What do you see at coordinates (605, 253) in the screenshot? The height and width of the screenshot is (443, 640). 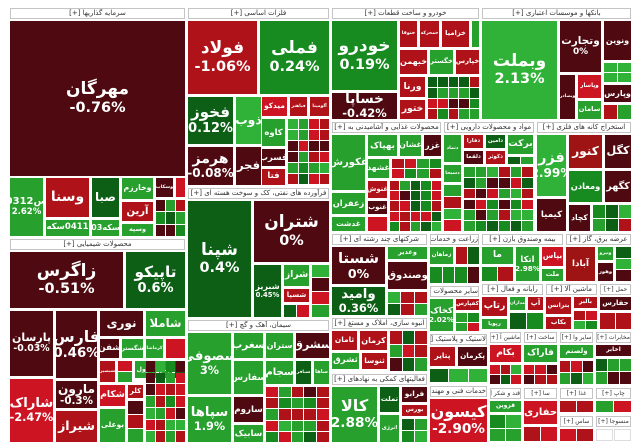 I see `stock-tile: ونیرو` at bounding box center [605, 253].